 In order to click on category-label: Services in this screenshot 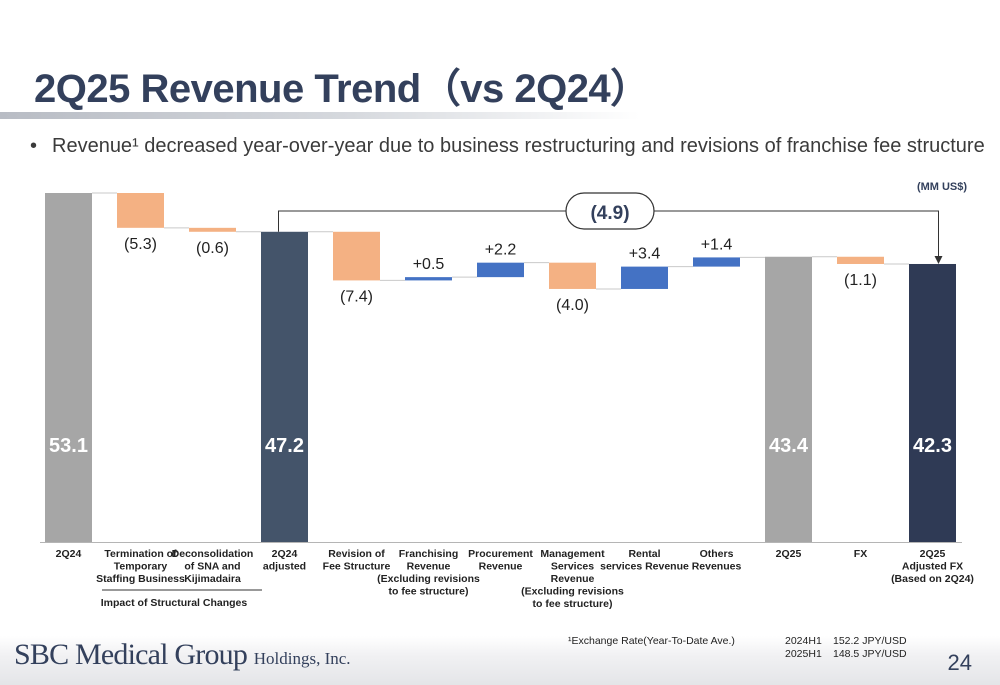, I will do `click(572, 567)`.